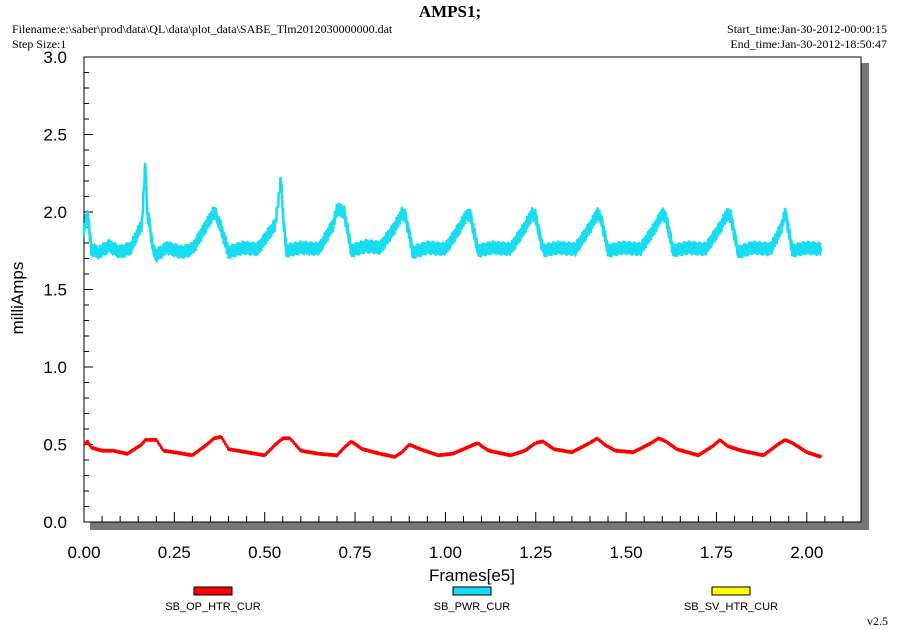 The height and width of the screenshot is (630, 900). What do you see at coordinates (452, 447) in the screenshot?
I see `series-line-sb-op-htr-cur` at bounding box center [452, 447].